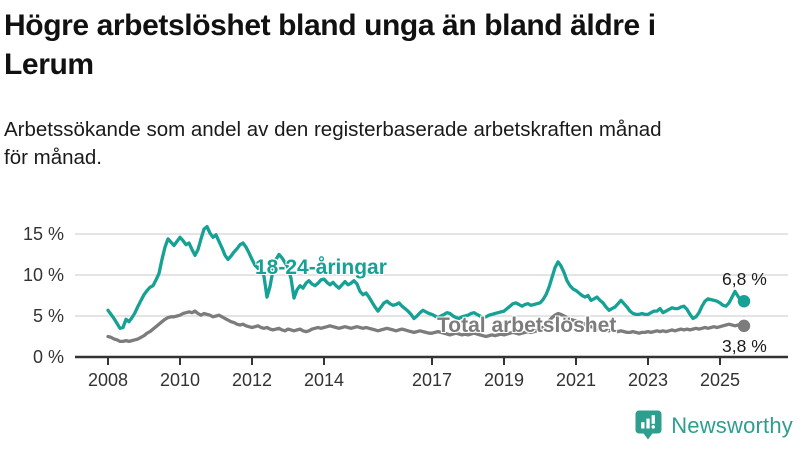 The image size is (800, 450). Describe the element at coordinates (180, 380) in the screenshot. I see `svg-text: 2010` at that location.